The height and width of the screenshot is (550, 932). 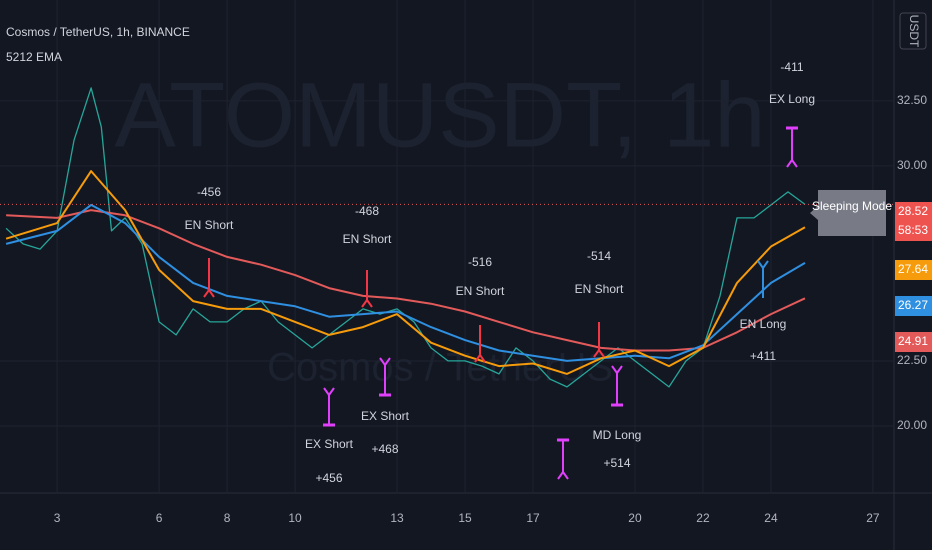 What do you see at coordinates (295, 518) in the screenshot?
I see `x-tick-label: 10` at bounding box center [295, 518].